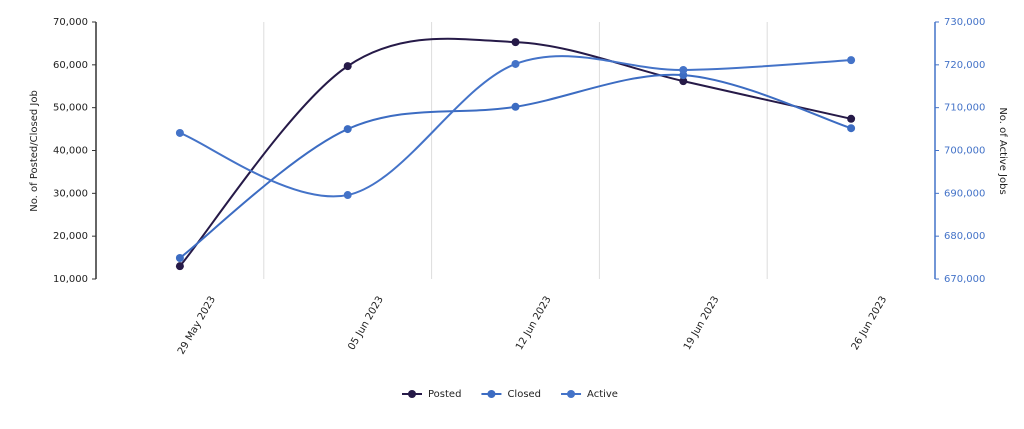  I want to click on x-tick-label: 05 Jun 2023, so click(366, 324).